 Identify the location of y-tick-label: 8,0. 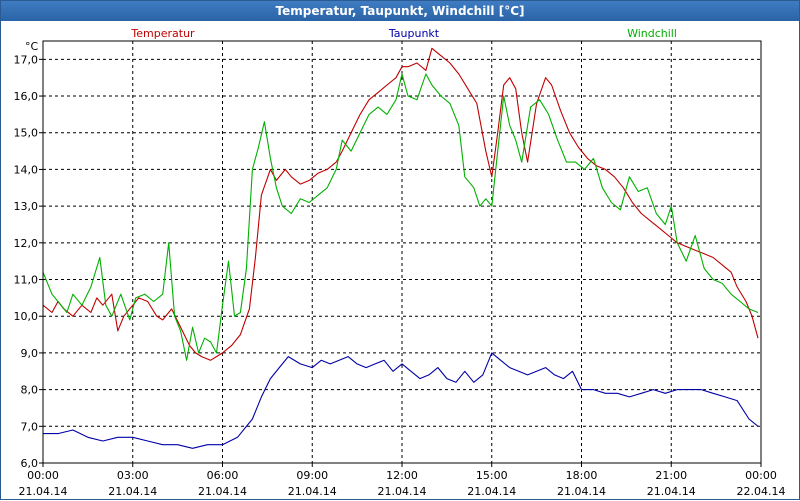
(30, 390).